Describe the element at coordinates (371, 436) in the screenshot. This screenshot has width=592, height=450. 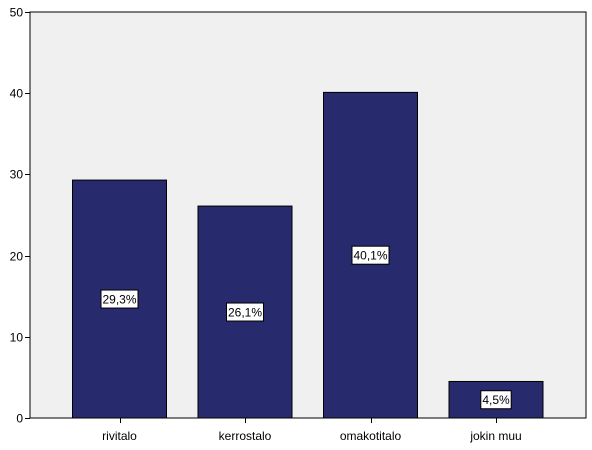
I see `x-tick-label: omakotitalo` at that location.